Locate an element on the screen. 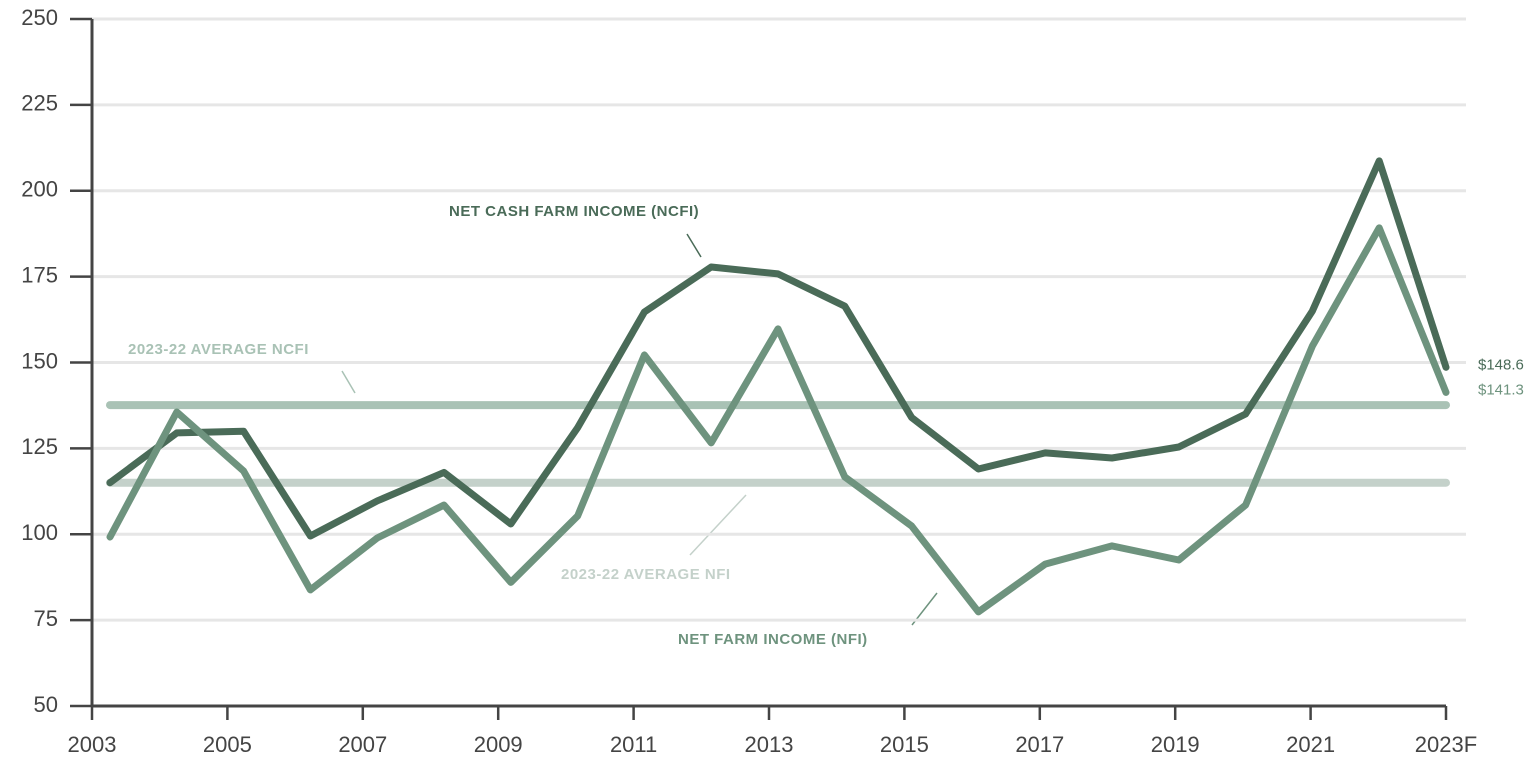 This screenshot has width=1536, height=759. x-tick-label: 2005 is located at coordinates (227, 744).